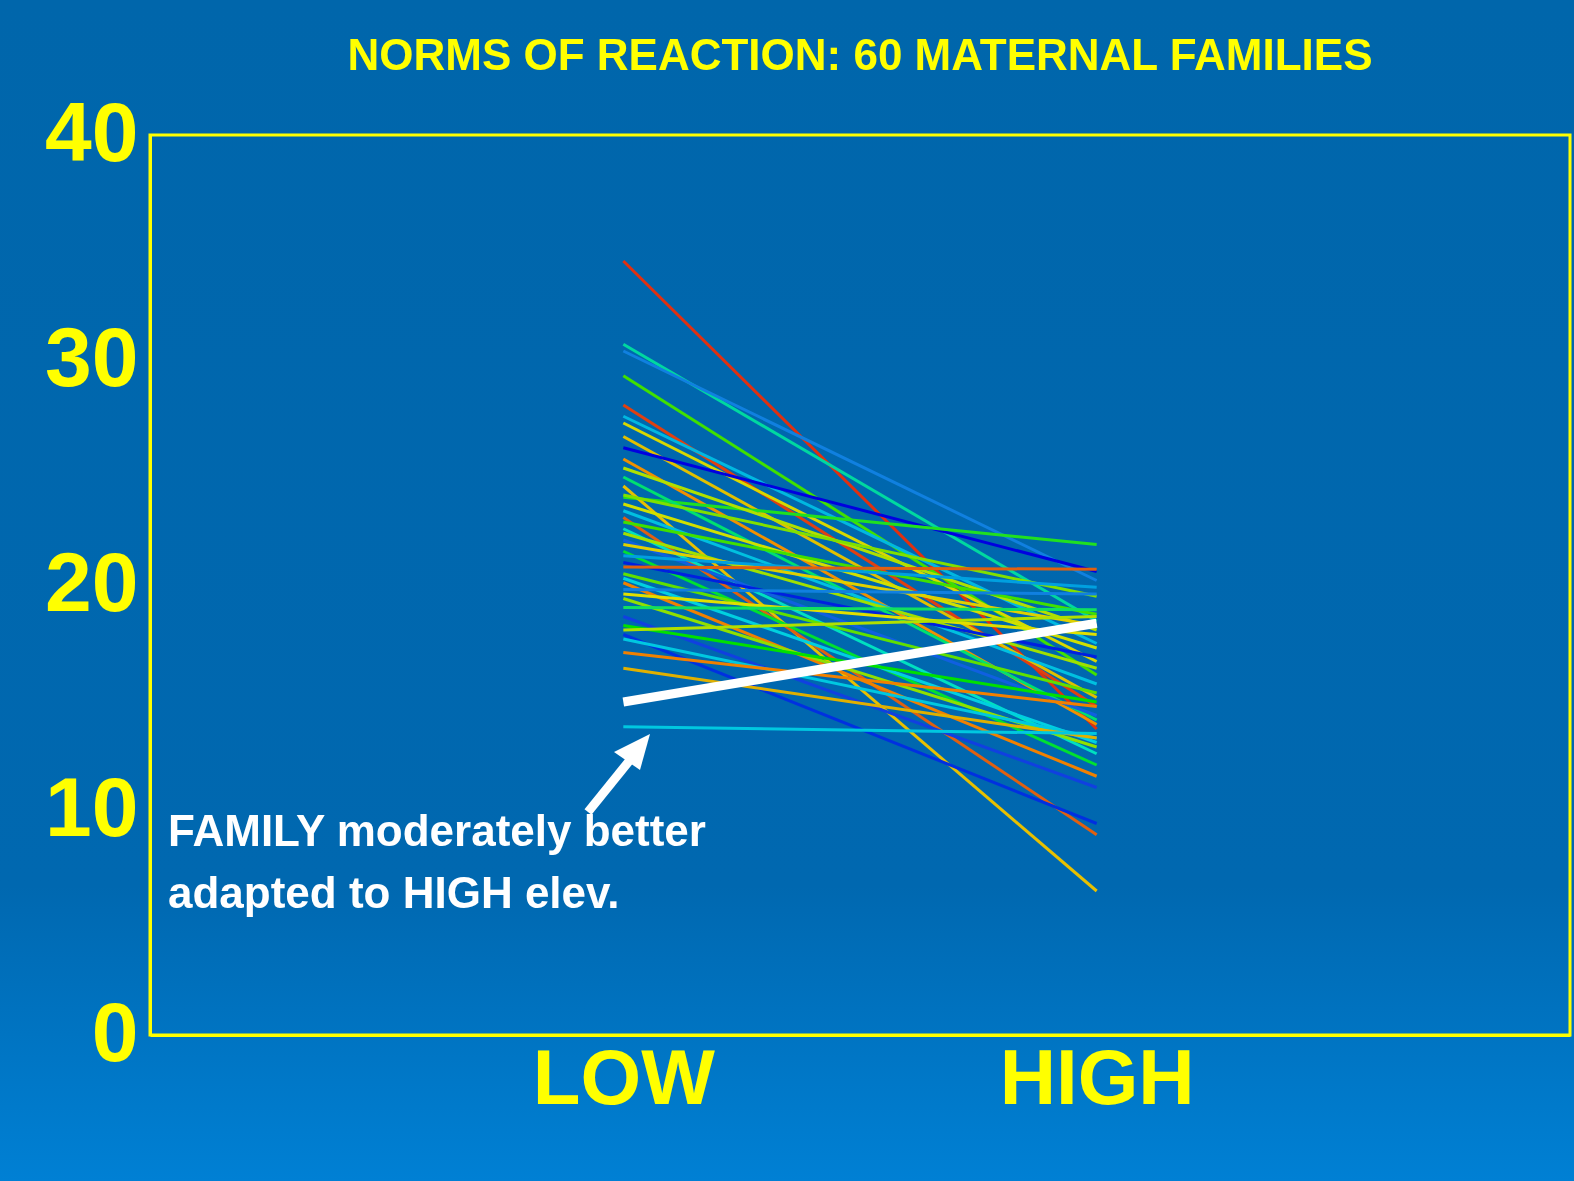 This screenshot has height=1181, width=1574. I want to click on y-tick-label: 10, so click(92, 806).